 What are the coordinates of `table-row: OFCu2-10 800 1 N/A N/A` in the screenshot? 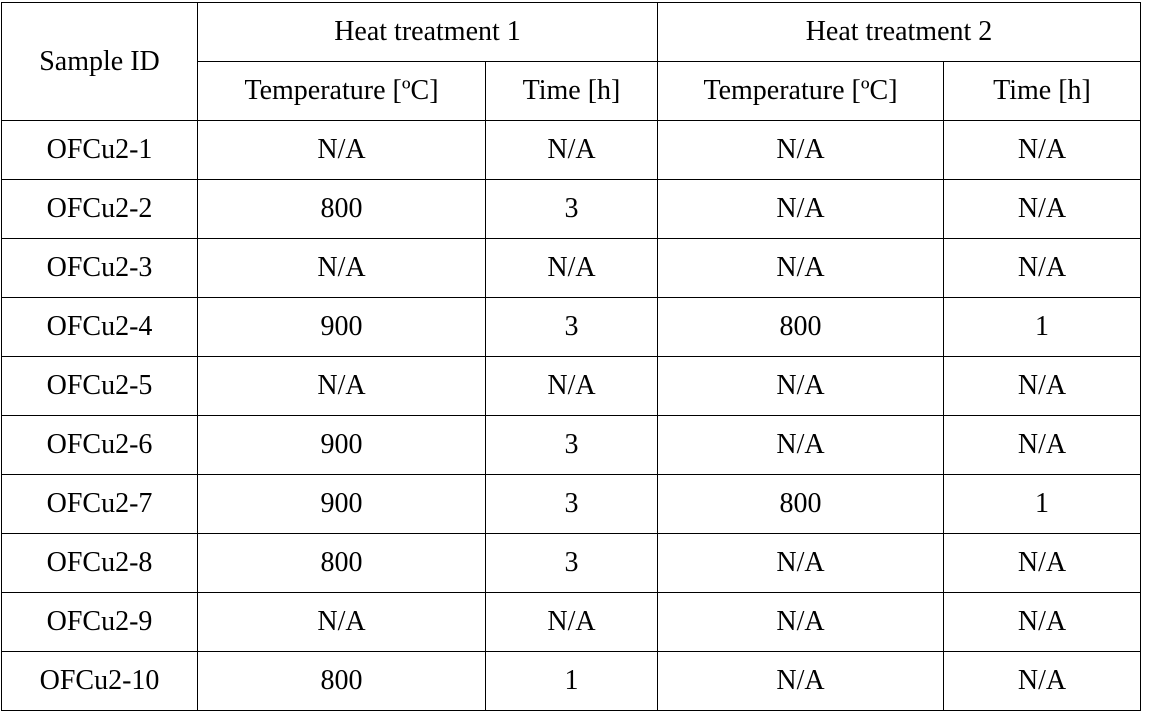 It's located at (571, 681).